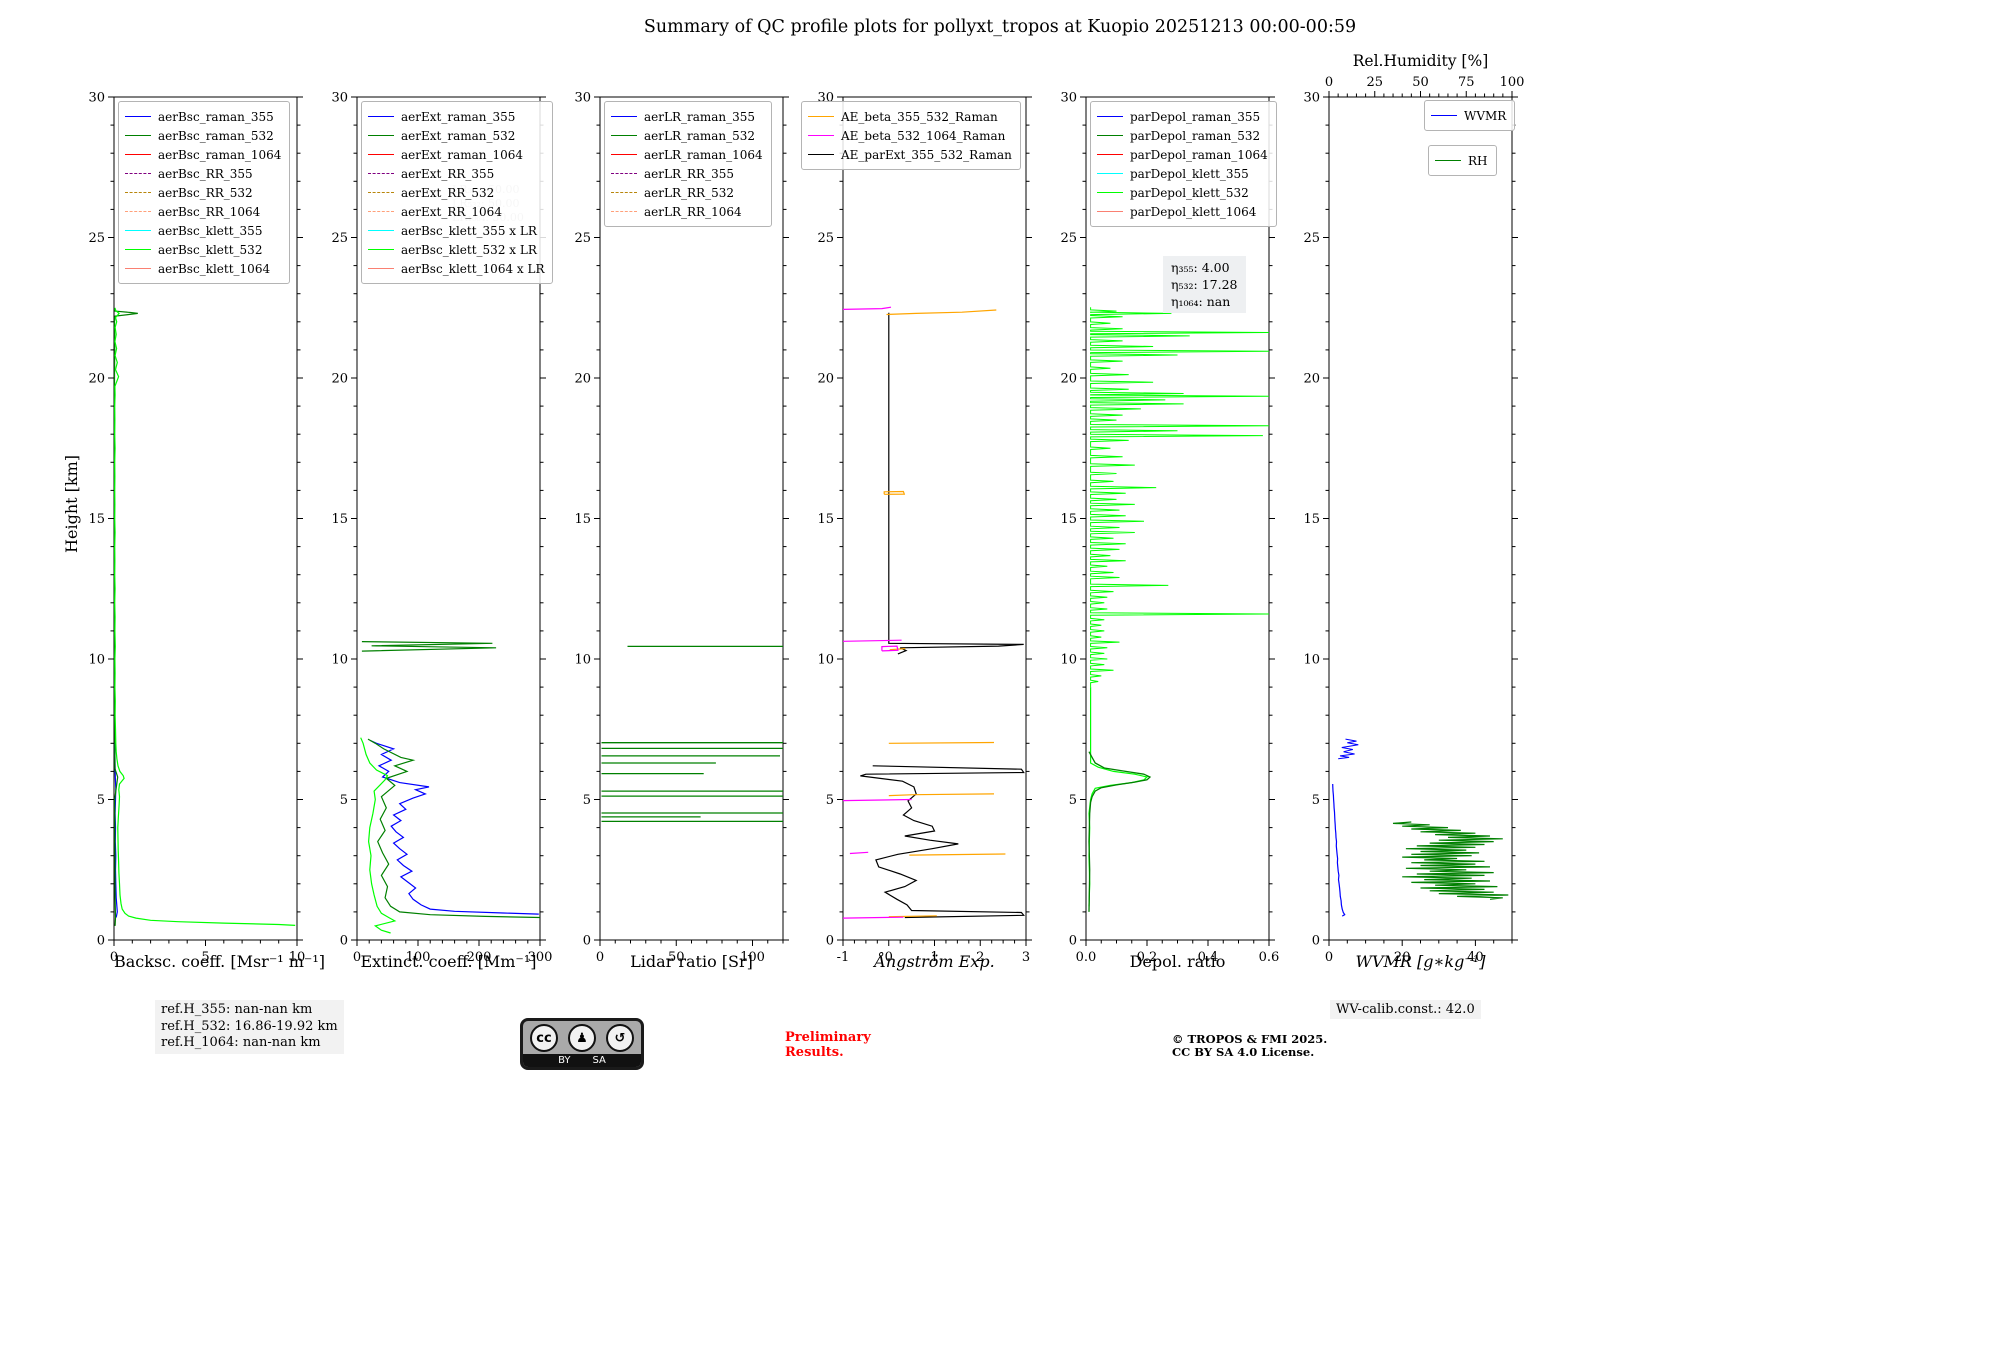 Image resolution: width=2000 pixels, height=1360 pixels. What do you see at coordinates (237, 1009) in the screenshot?
I see `ref-h-355: ref.H_355: nan-nan km` at bounding box center [237, 1009].